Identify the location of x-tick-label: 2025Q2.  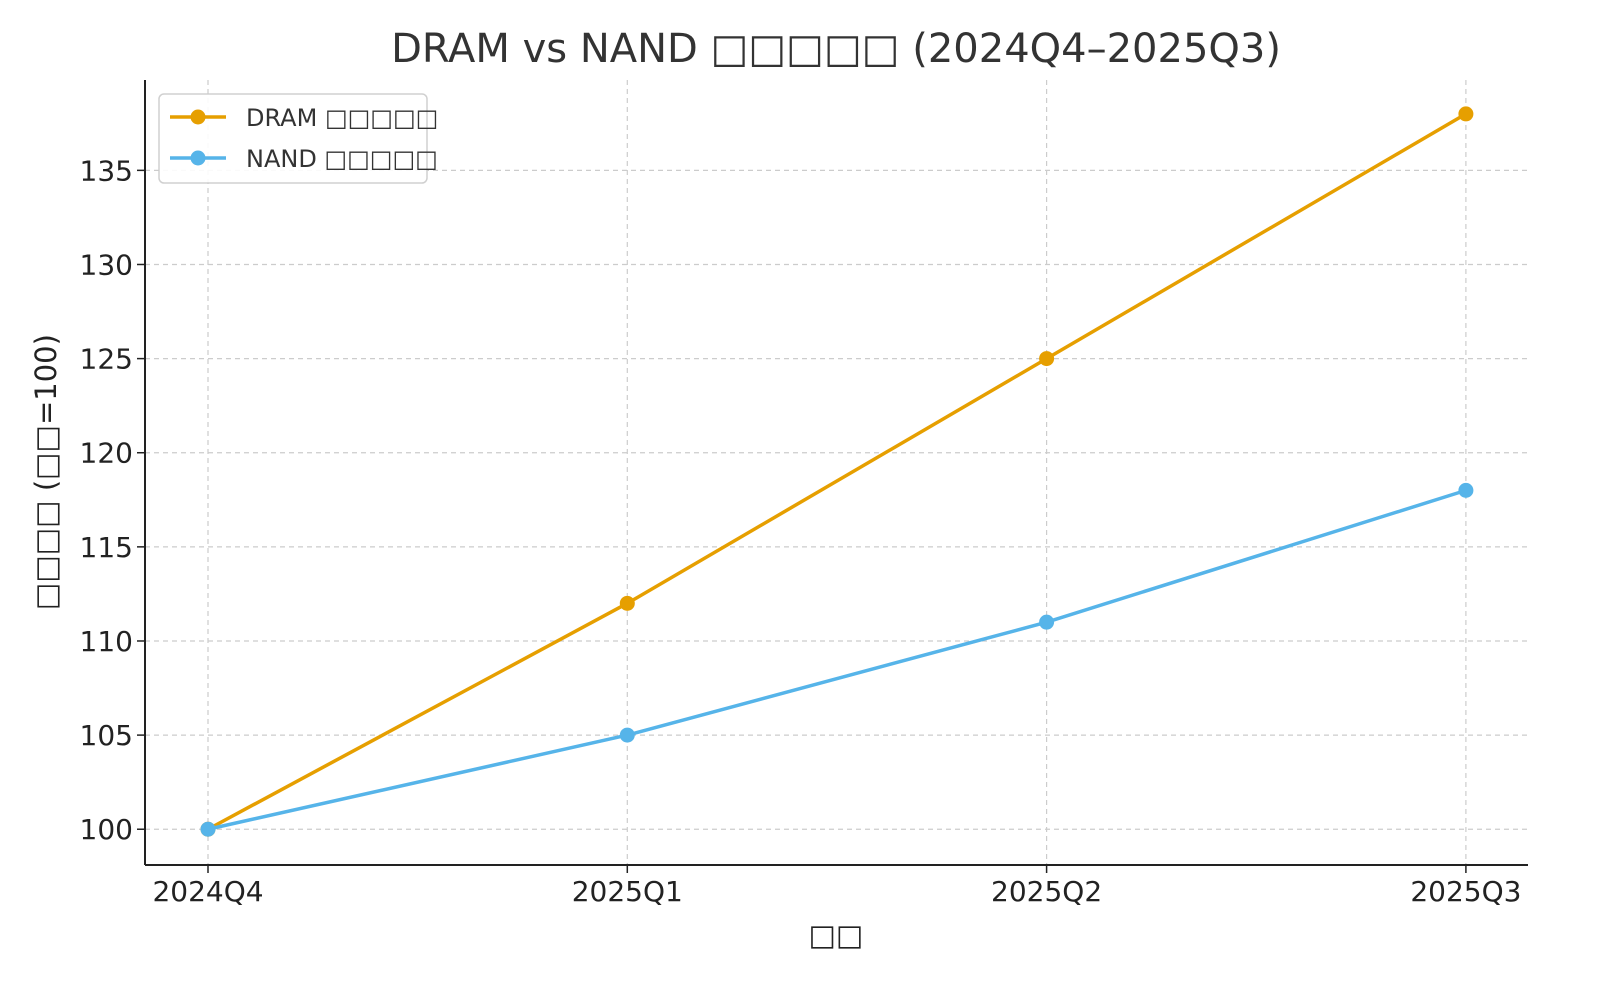
(1046, 891).